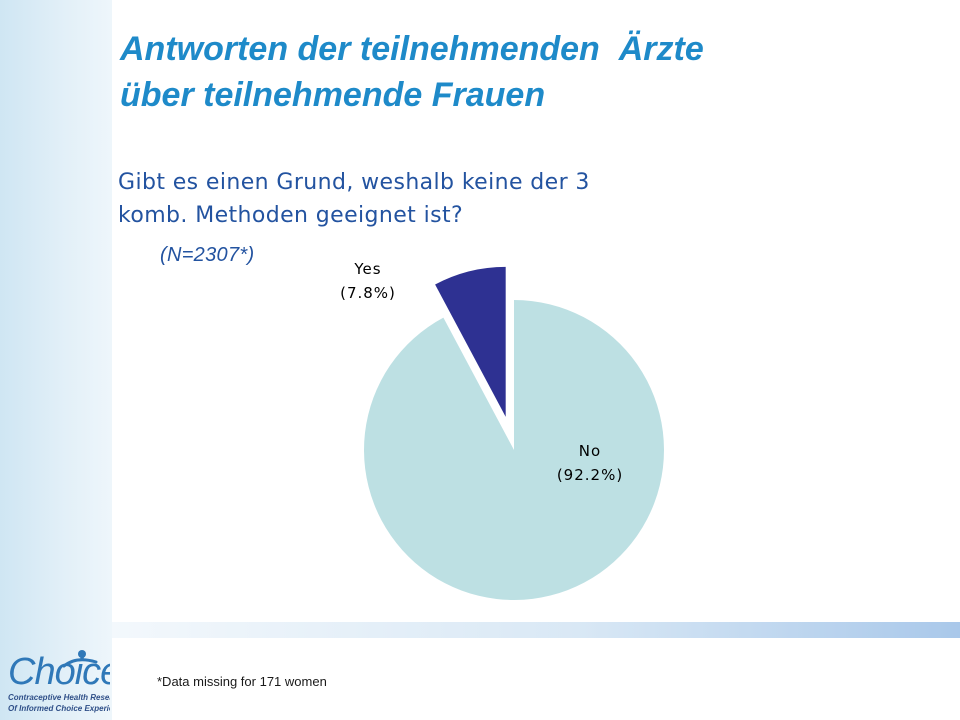 This screenshot has height=720, width=960. Describe the element at coordinates (291, 215) in the screenshot. I see `question-line-2: komb. Methoden geeignet ist?` at that location.